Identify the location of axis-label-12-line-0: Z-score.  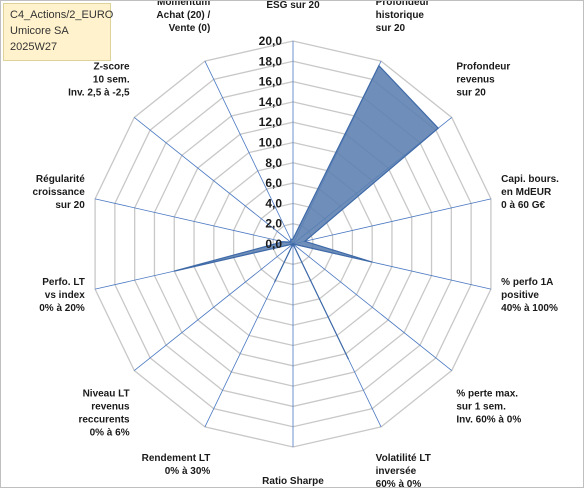
(111, 66).